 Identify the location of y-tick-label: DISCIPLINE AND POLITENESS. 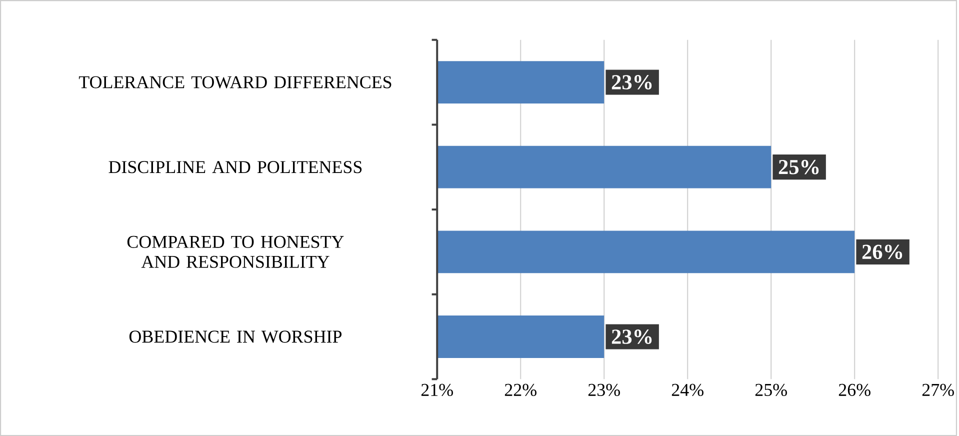
(235, 167).